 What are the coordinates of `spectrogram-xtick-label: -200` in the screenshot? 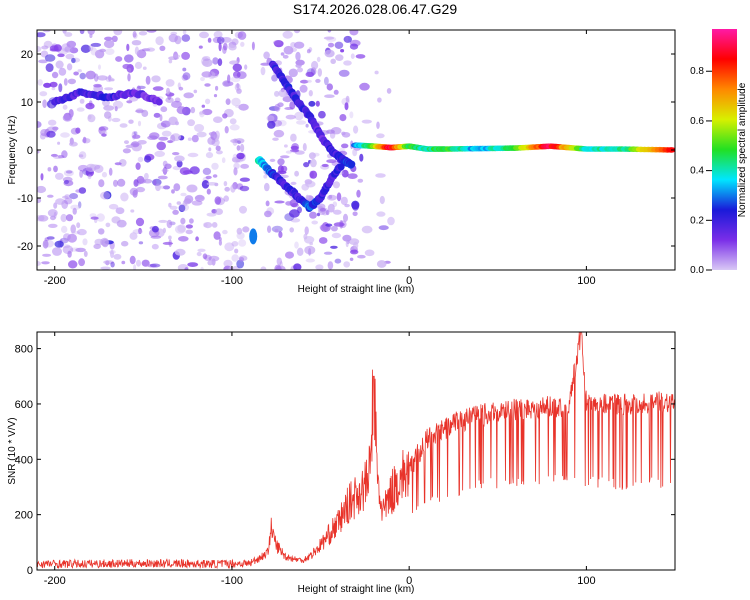 It's located at (55, 281).